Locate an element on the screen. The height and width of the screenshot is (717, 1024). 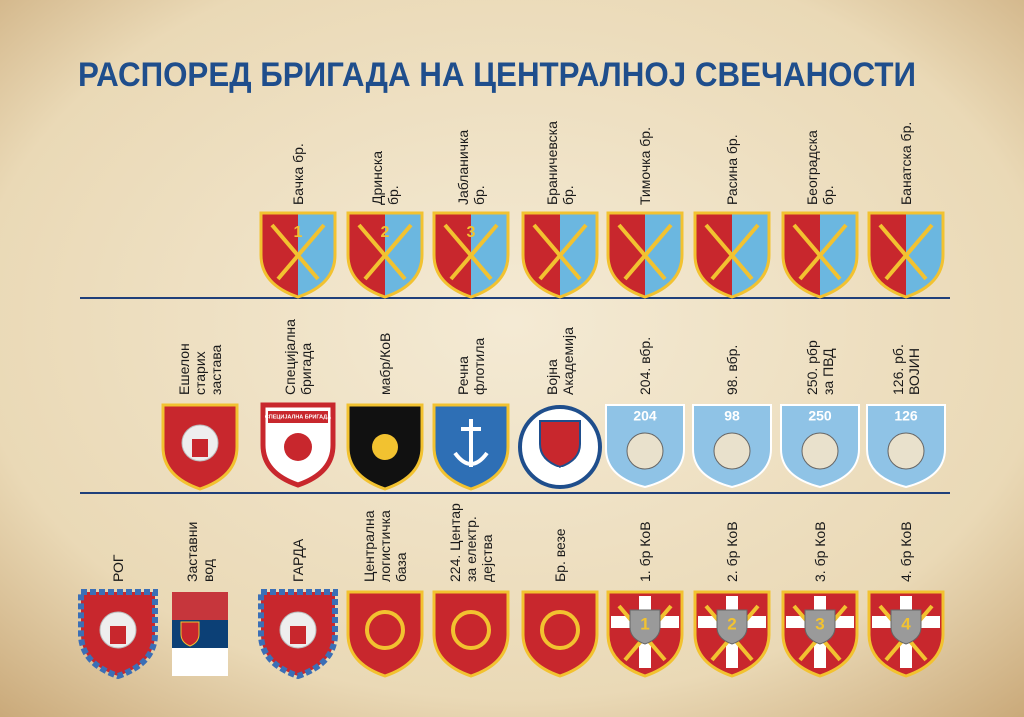
unit-number: 126 is located at coordinates (906, 416).